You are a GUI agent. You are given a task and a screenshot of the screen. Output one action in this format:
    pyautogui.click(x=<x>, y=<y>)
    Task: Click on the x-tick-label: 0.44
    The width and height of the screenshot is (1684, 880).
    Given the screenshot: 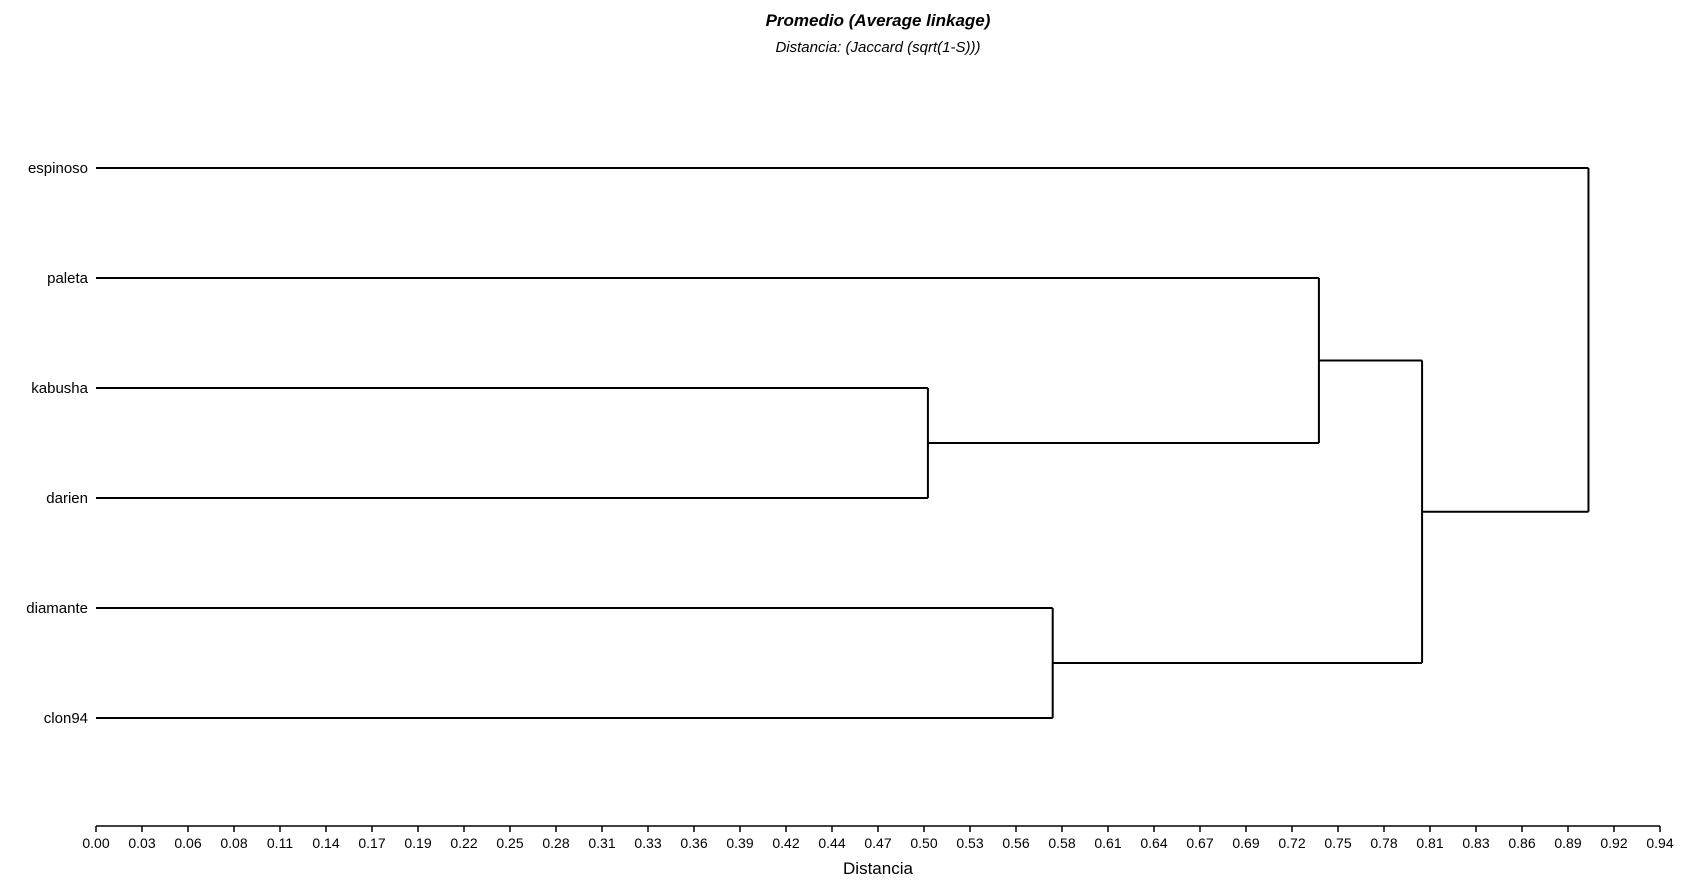 What is the action you would take?
    pyautogui.click(x=831, y=843)
    